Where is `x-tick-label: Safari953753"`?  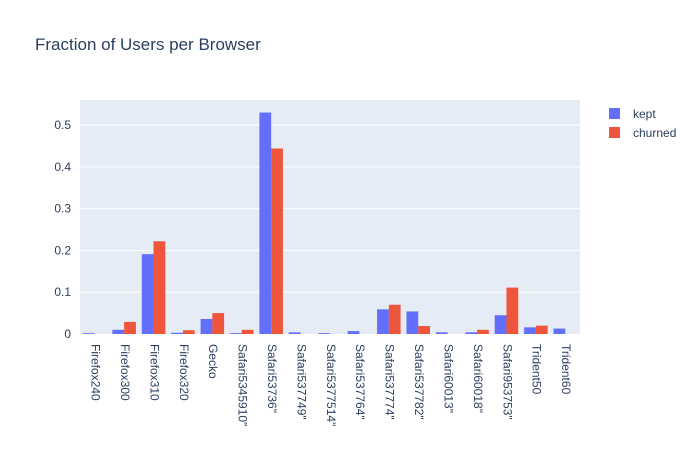
x-tick-label: Safari953753" is located at coordinates (507, 382).